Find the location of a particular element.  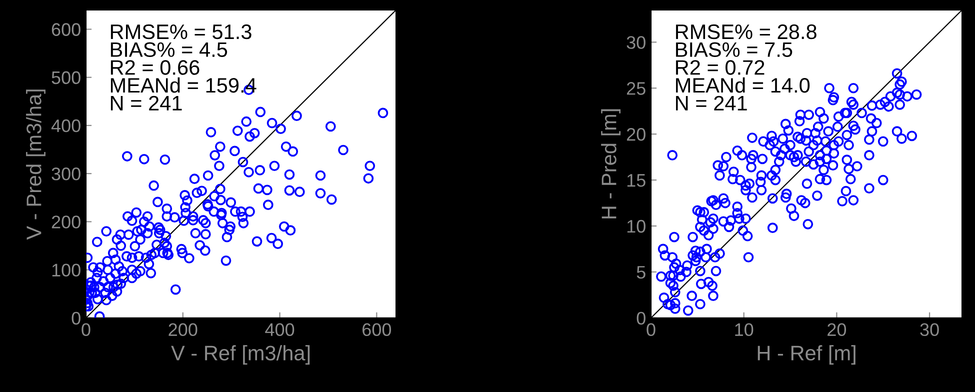

x-tick-label: 400 is located at coordinates (279, 329).